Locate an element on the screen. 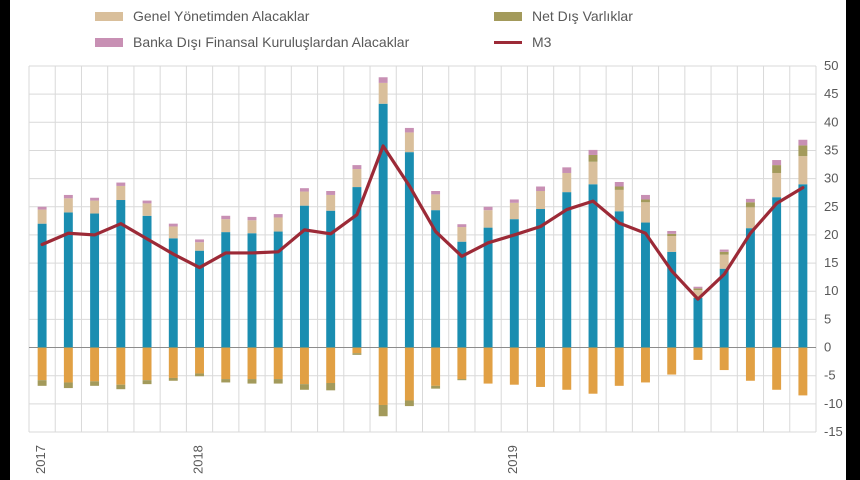  y-tick-label: 30 is located at coordinates (831, 178).